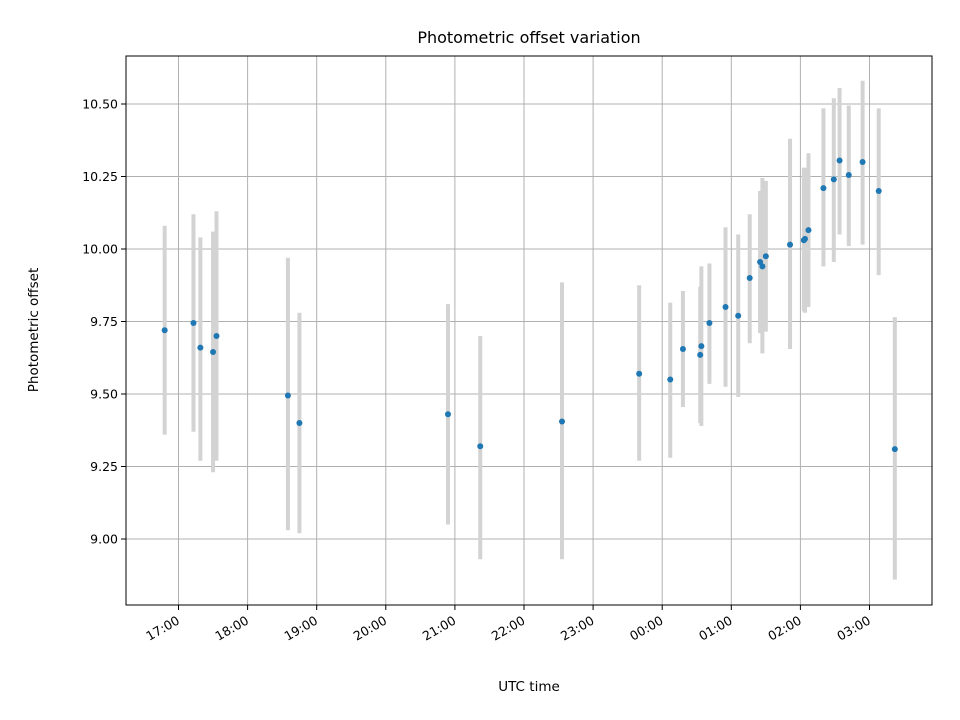  Describe the element at coordinates (104, 539) in the screenshot. I see `y-tick-label: 9.00` at that location.